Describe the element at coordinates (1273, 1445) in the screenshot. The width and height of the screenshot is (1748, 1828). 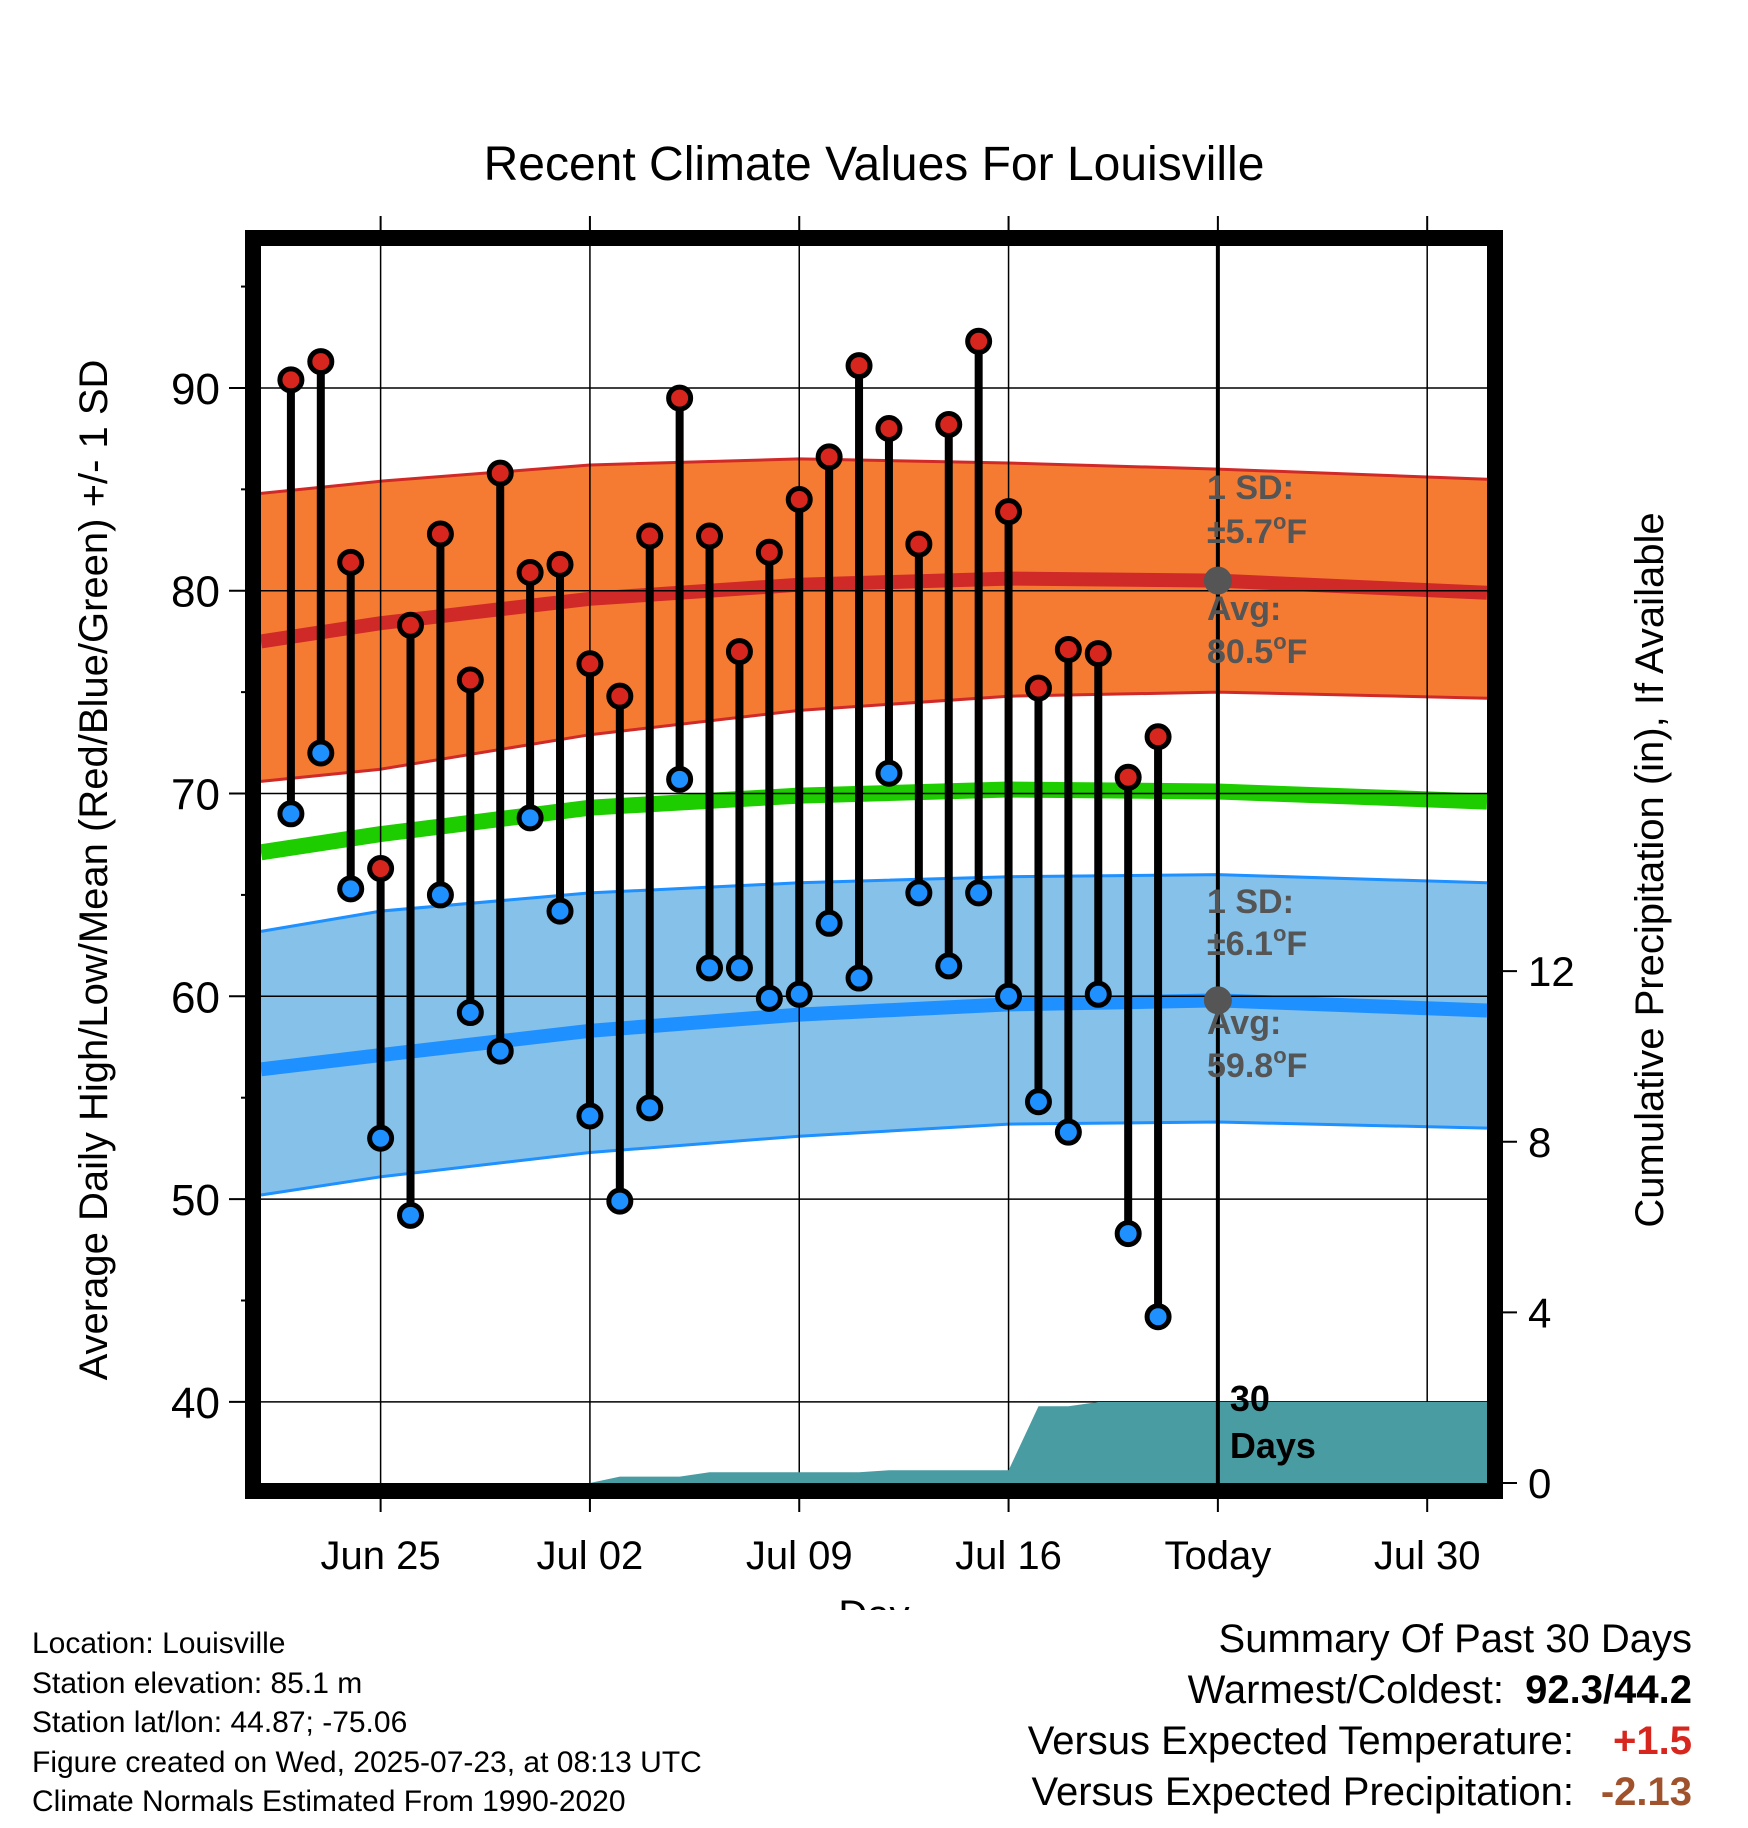
I see `days-word-label: Days` at that location.